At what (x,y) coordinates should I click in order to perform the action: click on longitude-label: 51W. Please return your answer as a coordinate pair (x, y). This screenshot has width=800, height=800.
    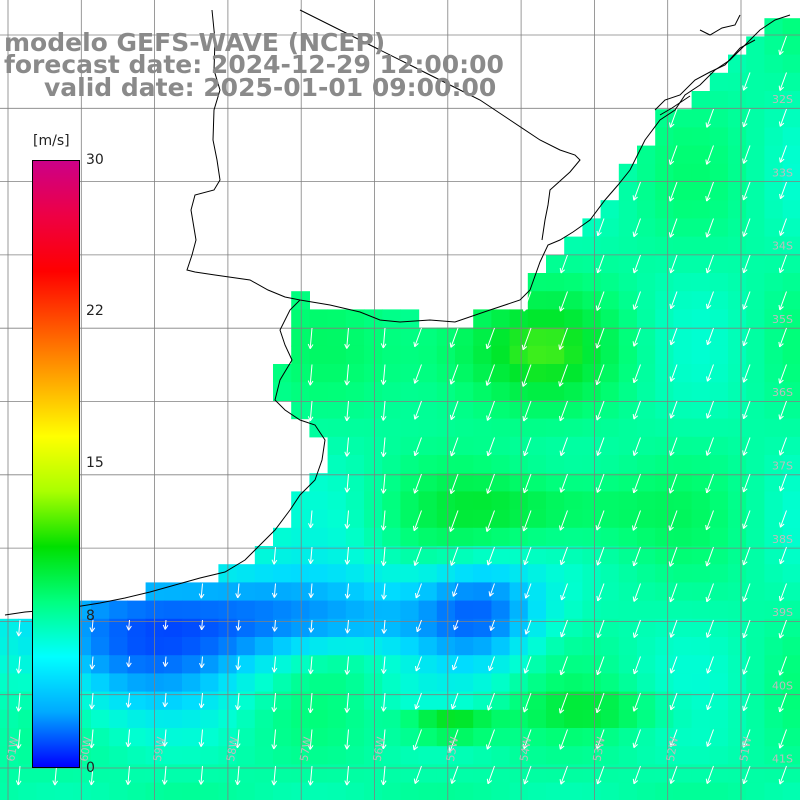
    Looking at the image, I should click on (745, 749).